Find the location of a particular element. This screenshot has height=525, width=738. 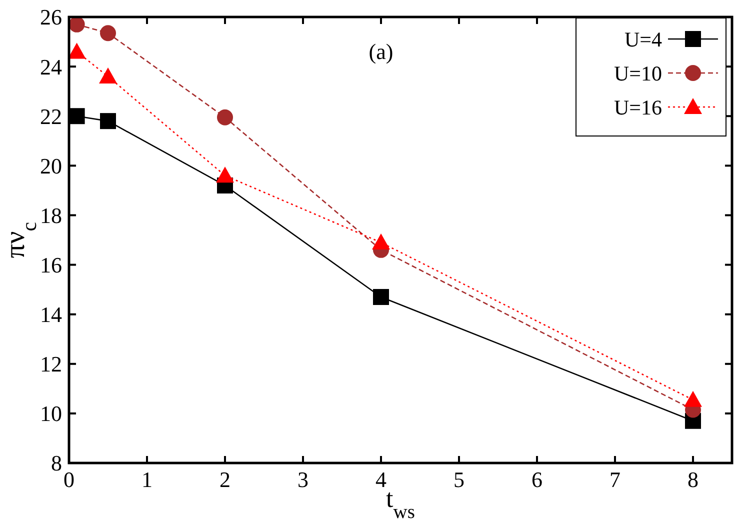

y-tick-label: 22 is located at coordinates (51, 116).